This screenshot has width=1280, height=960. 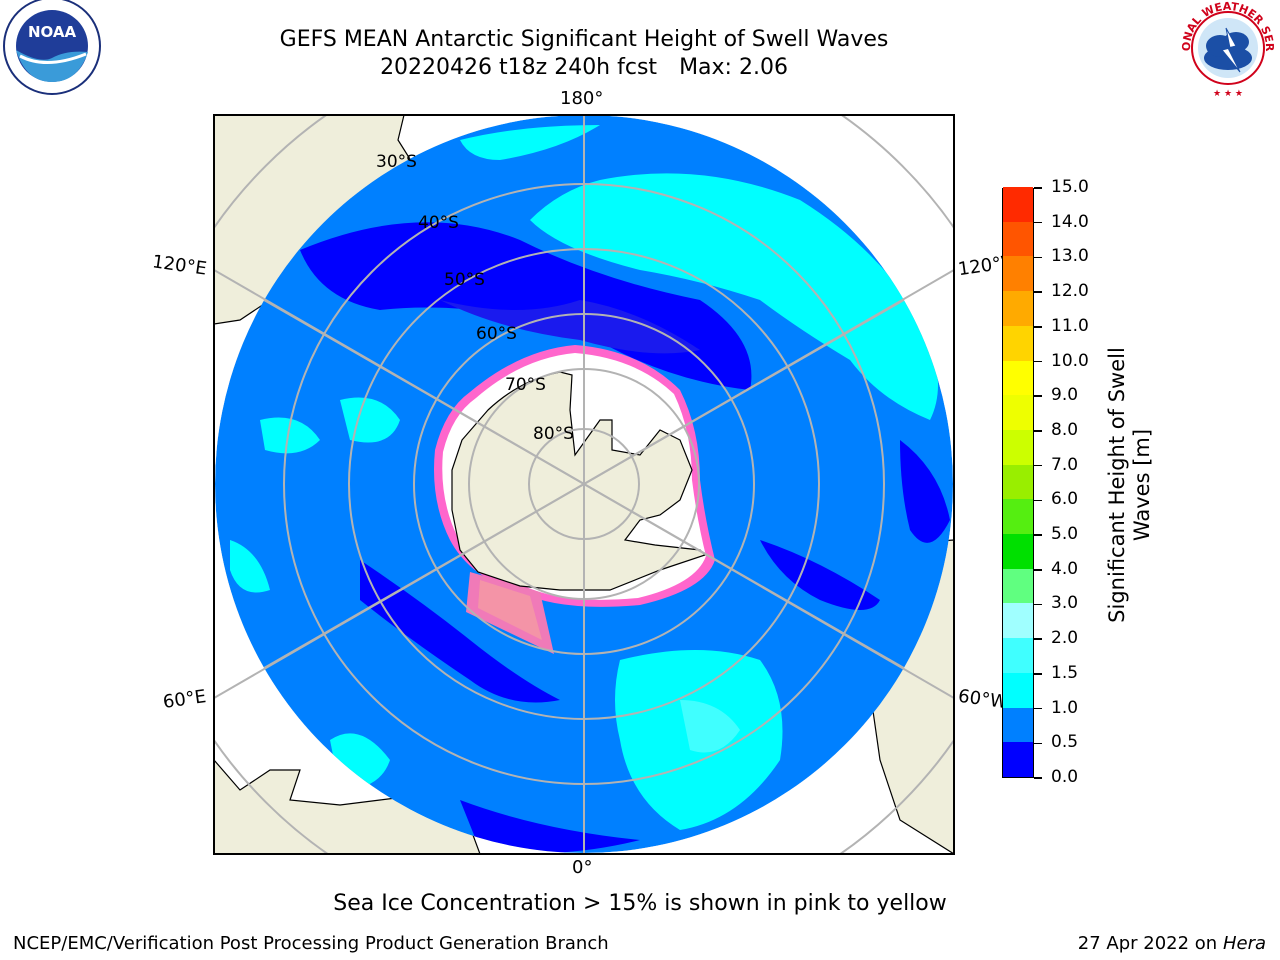 I want to click on colorbar-tick-label: 1.0, so click(x=1065, y=707).